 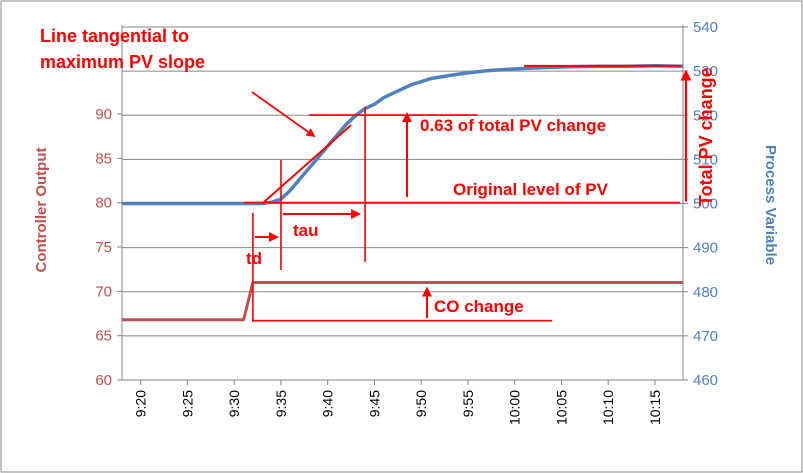 I want to click on y-tick-right-label: 510, so click(x=705, y=159).